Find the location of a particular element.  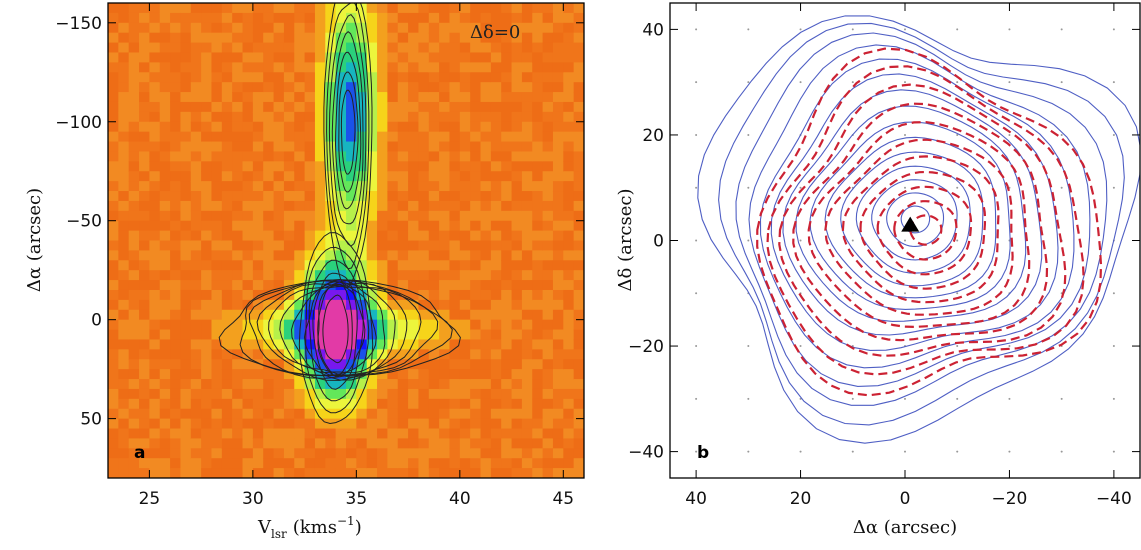

y-tick-label: −50 is located at coordinates (84, 222).